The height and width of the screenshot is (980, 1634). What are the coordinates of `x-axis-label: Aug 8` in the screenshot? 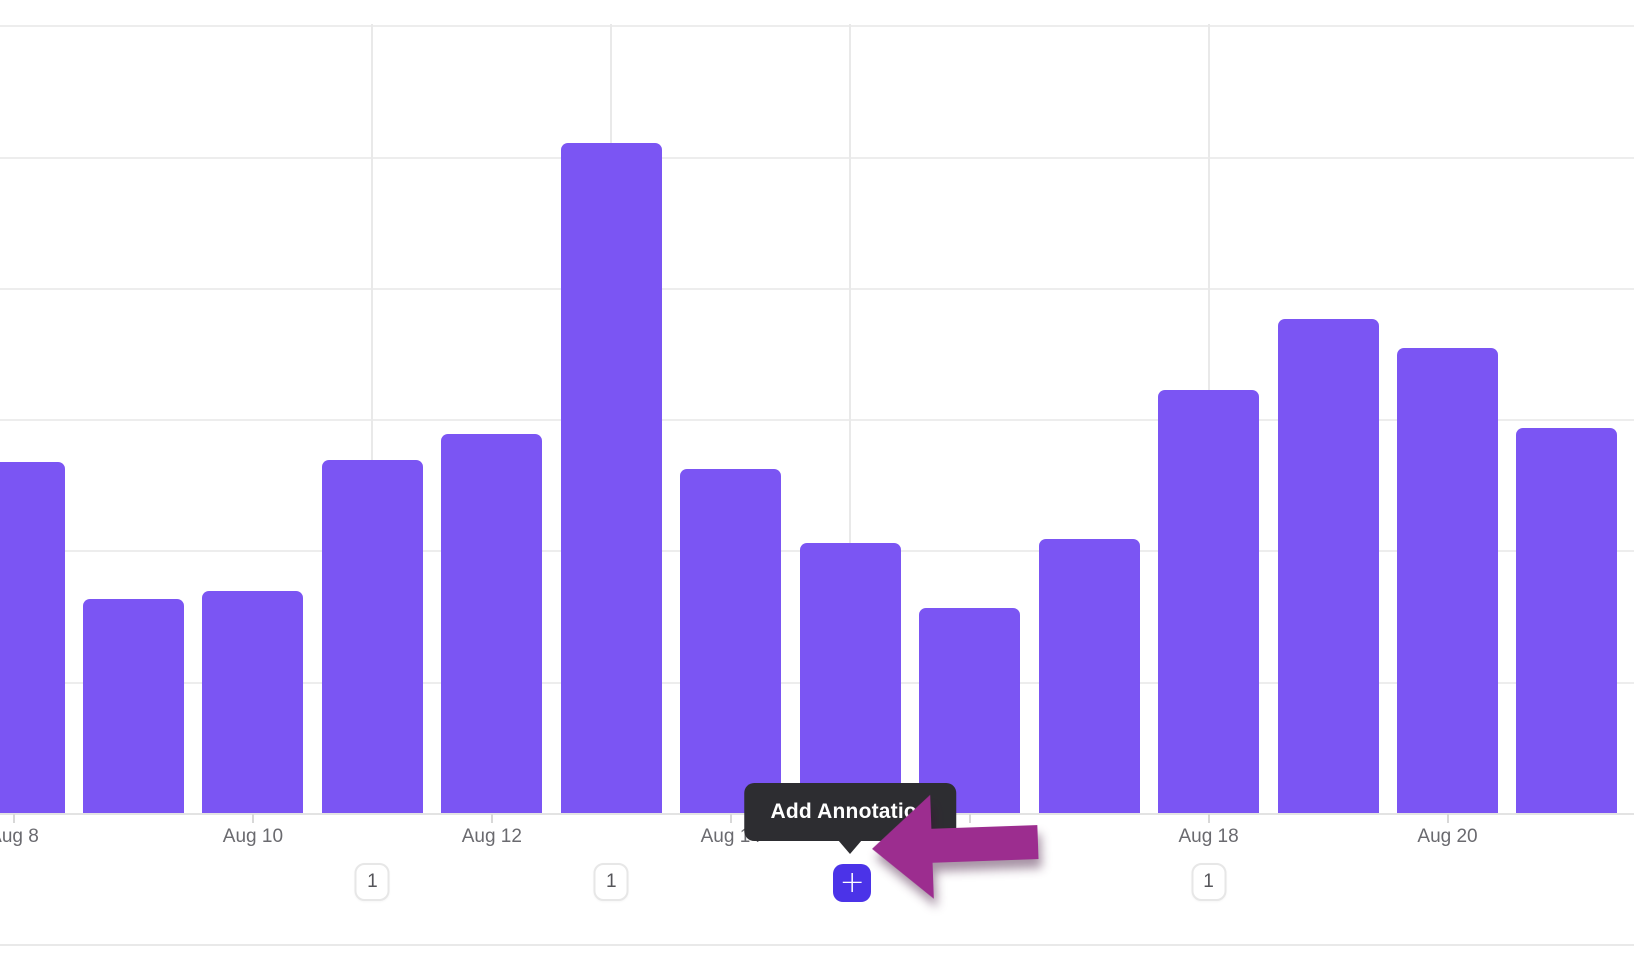 It's located at (19, 836).